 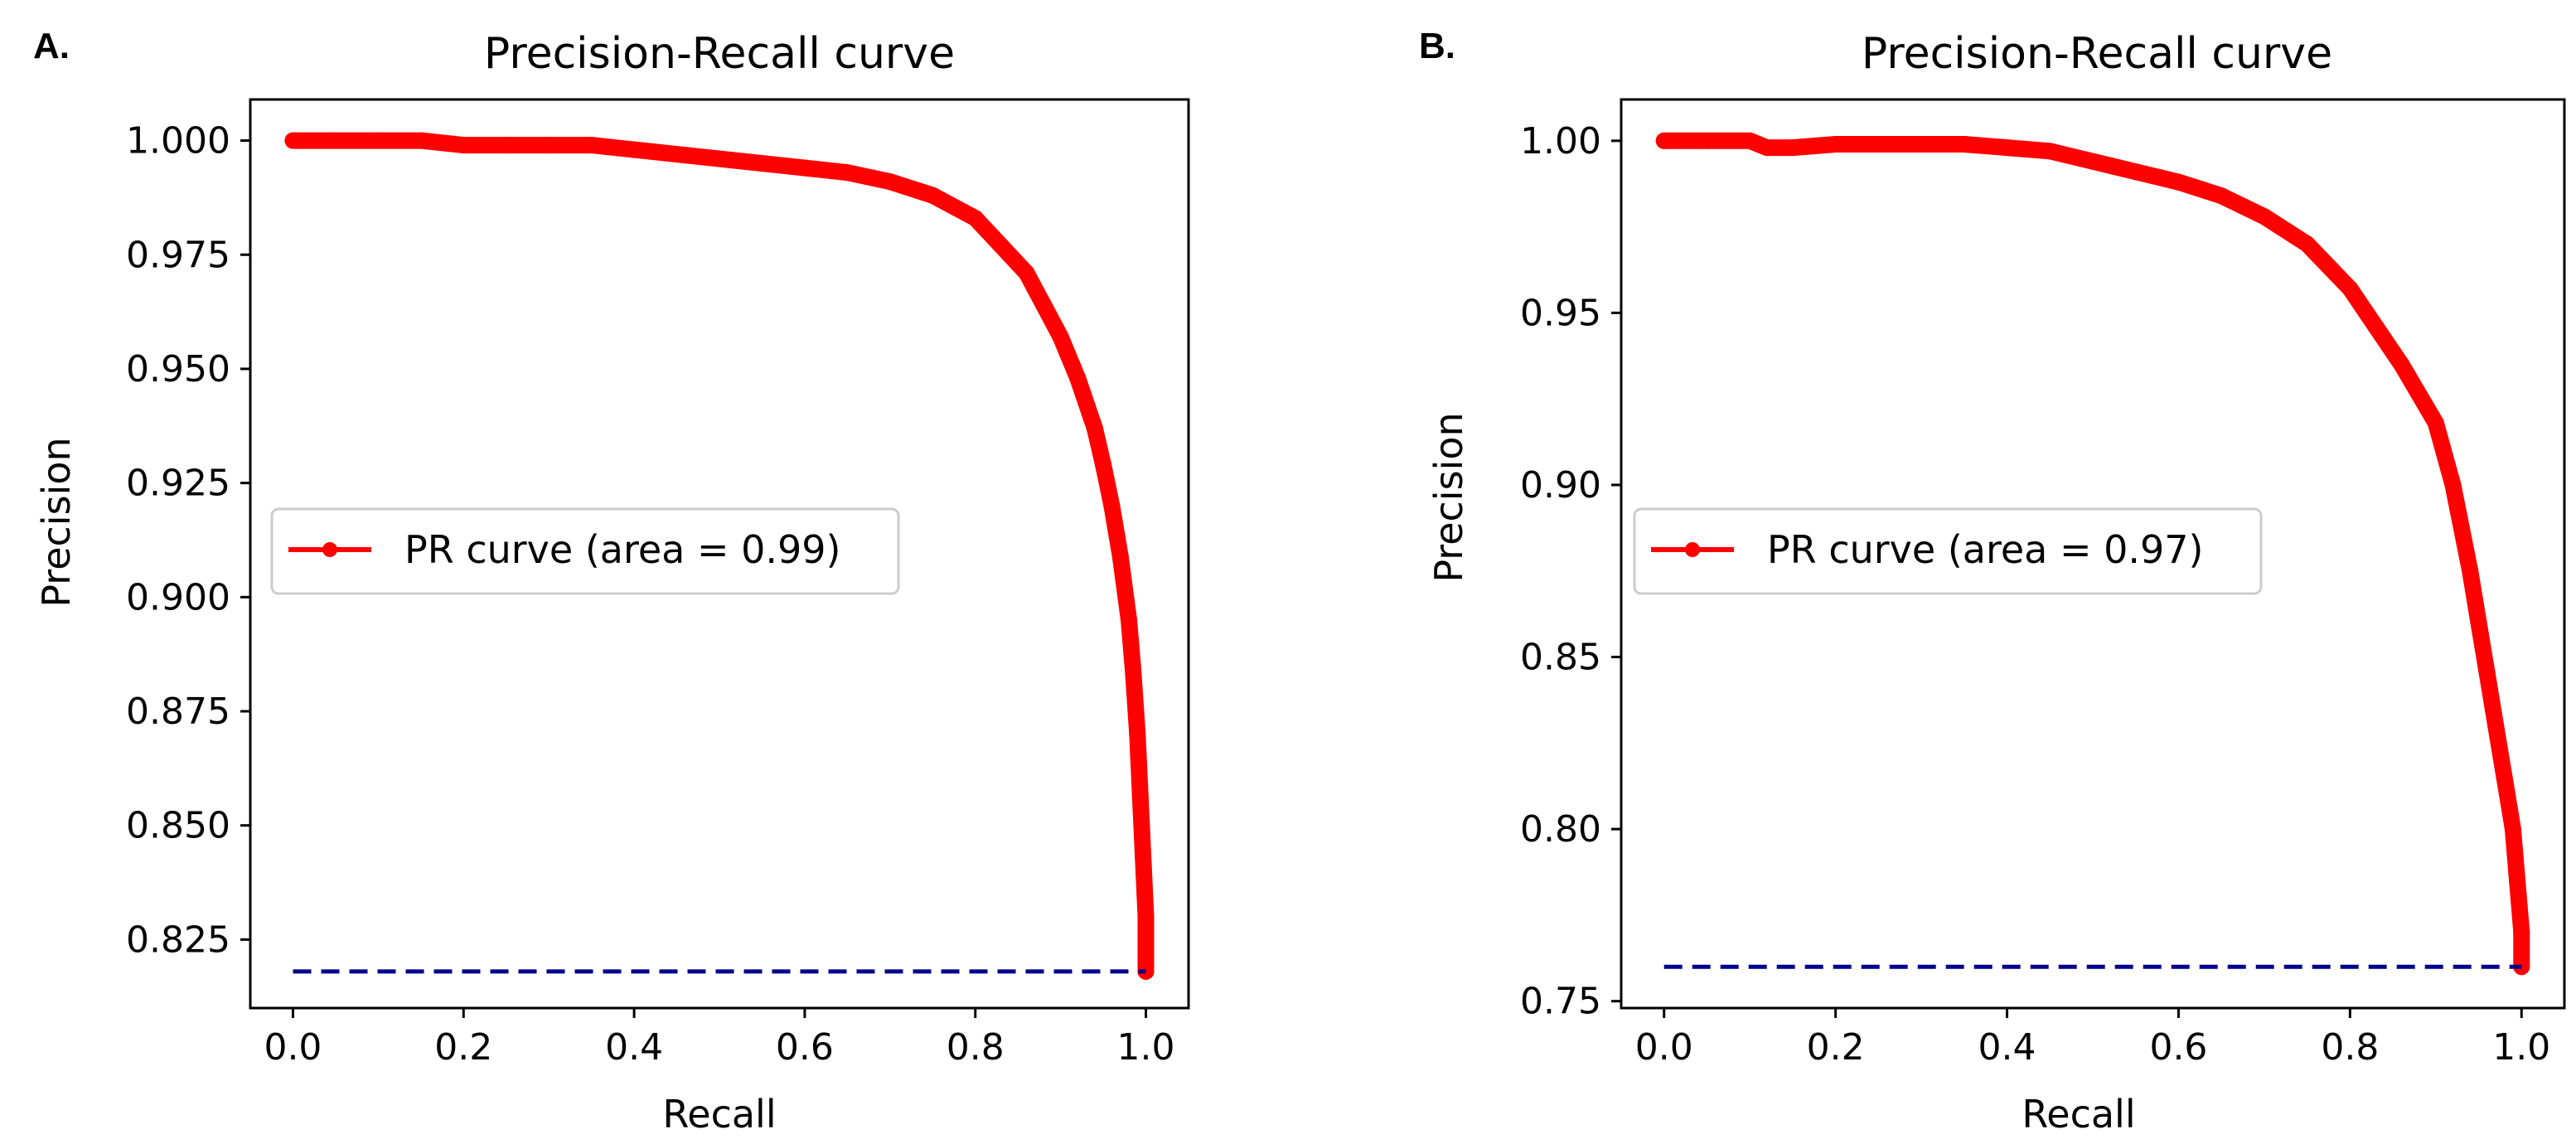 What do you see at coordinates (51, 46) in the screenshot?
I see `panel-a-letter: A.` at bounding box center [51, 46].